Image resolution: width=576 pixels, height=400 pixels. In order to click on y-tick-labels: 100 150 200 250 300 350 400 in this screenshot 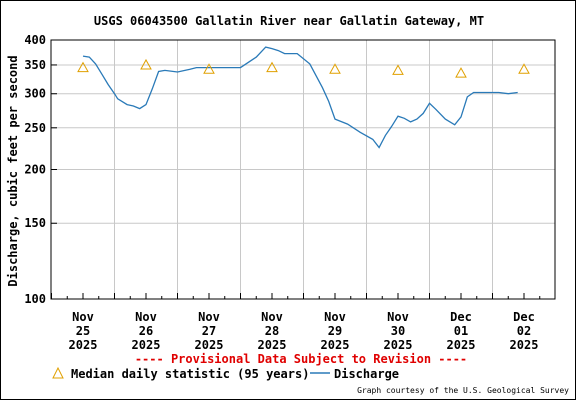, I will do `click(40, 169)`.